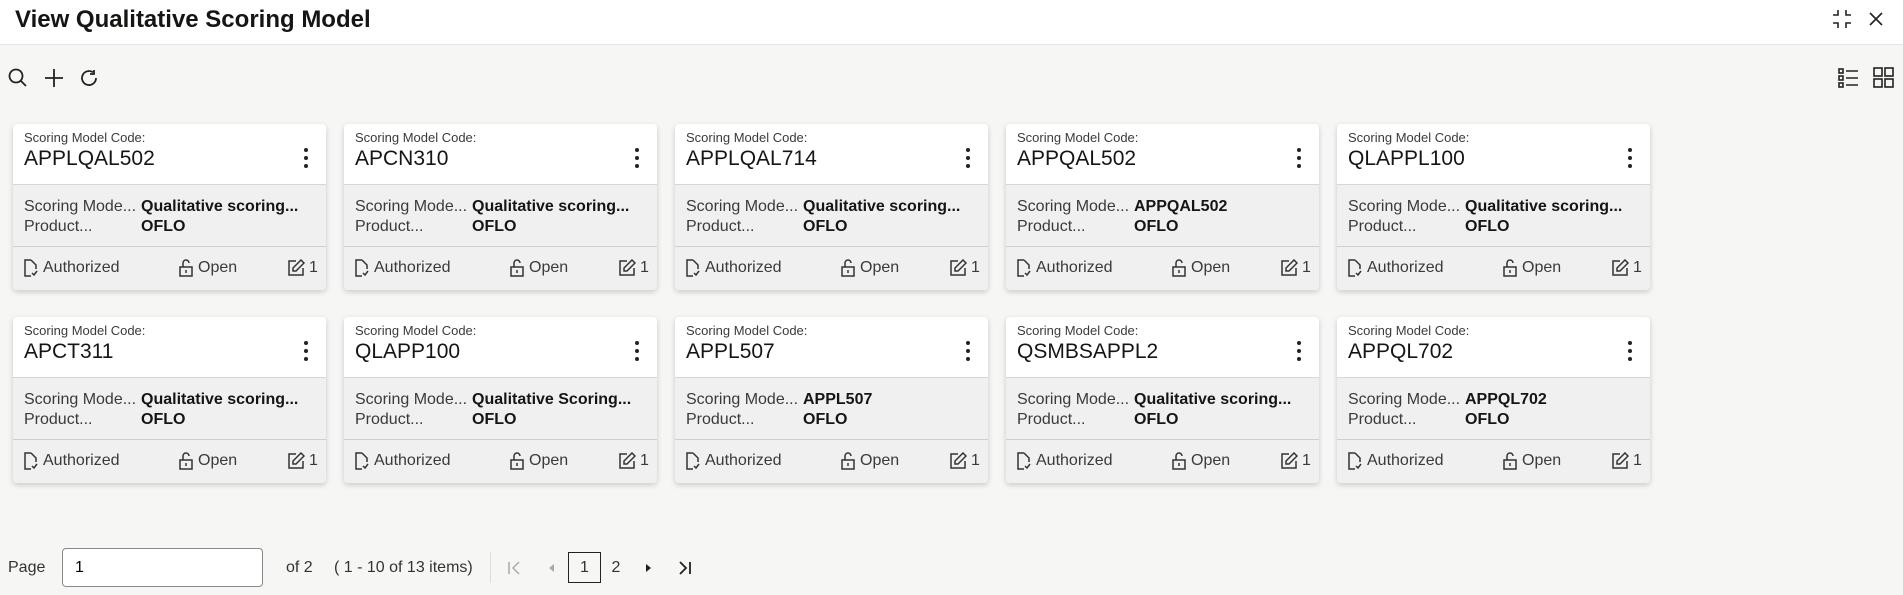 The height and width of the screenshot is (595, 1903). What do you see at coordinates (1876, 19) in the screenshot?
I see `close-icon` at bounding box center [1876, 19].